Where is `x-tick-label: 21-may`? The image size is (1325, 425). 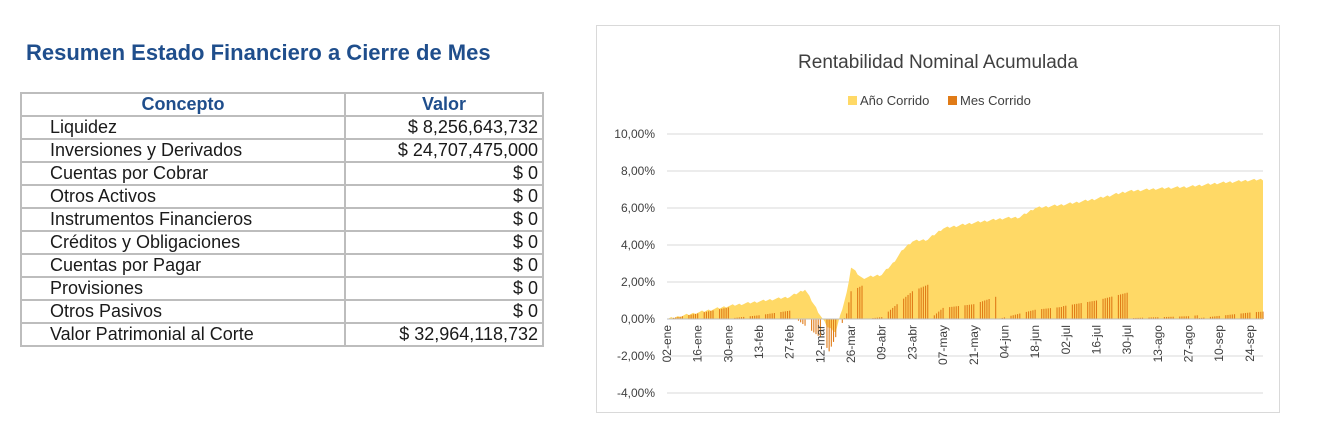 x-tick-label: 21-may is located at coordinates (974, 345).